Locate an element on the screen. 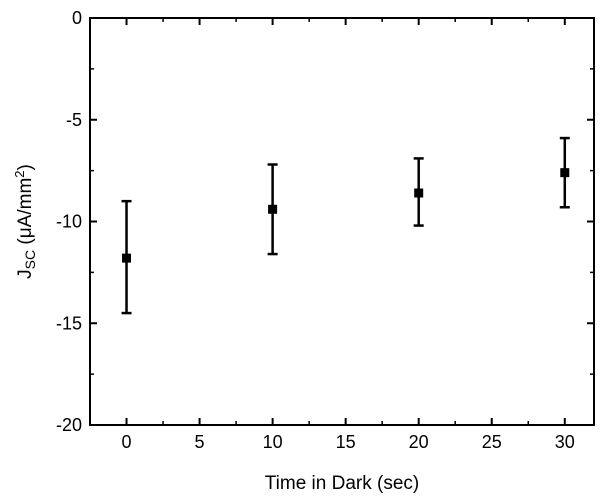 The height and width of the screenshot is (503, 614). y-axis-label-main: J is located at coordinates (25, 274).